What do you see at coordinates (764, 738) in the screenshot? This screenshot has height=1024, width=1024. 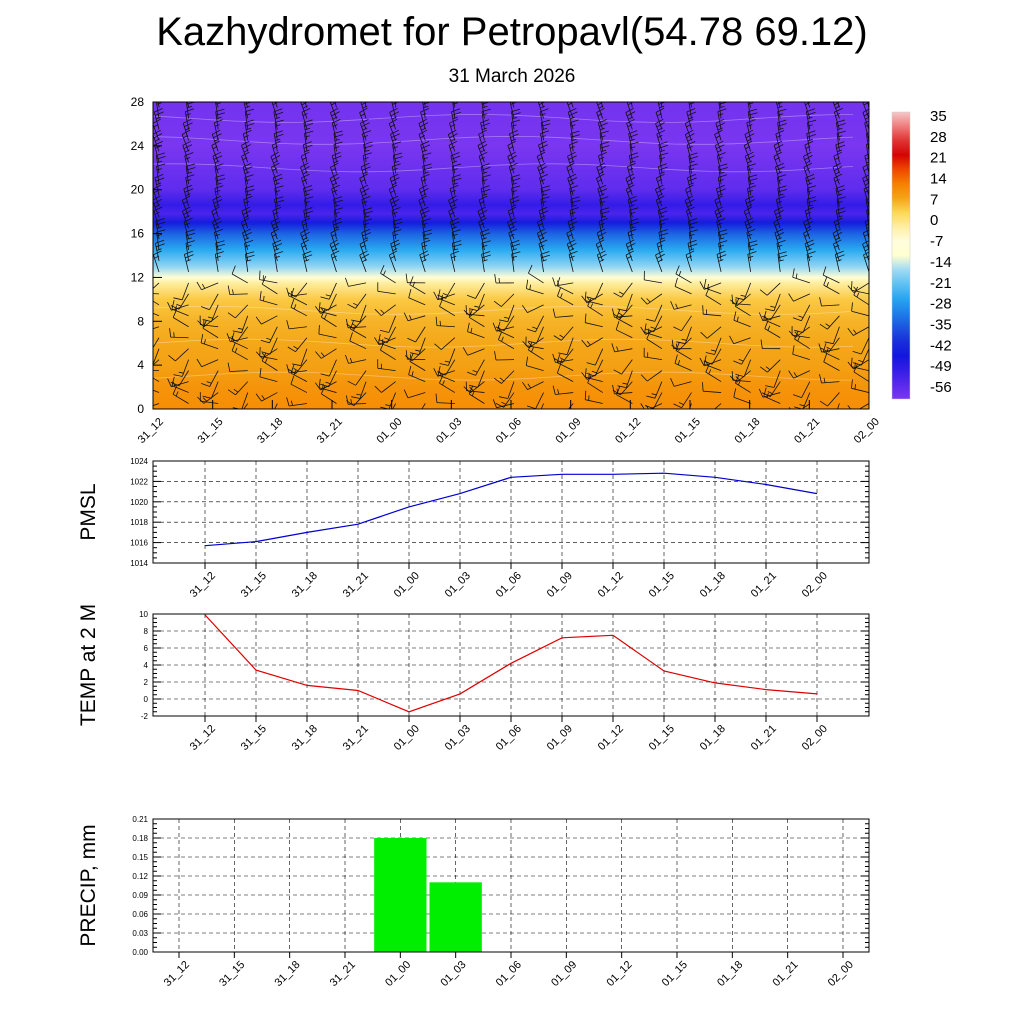 I see `x-tick-label: 01_21` at bounding box center [764, 738].